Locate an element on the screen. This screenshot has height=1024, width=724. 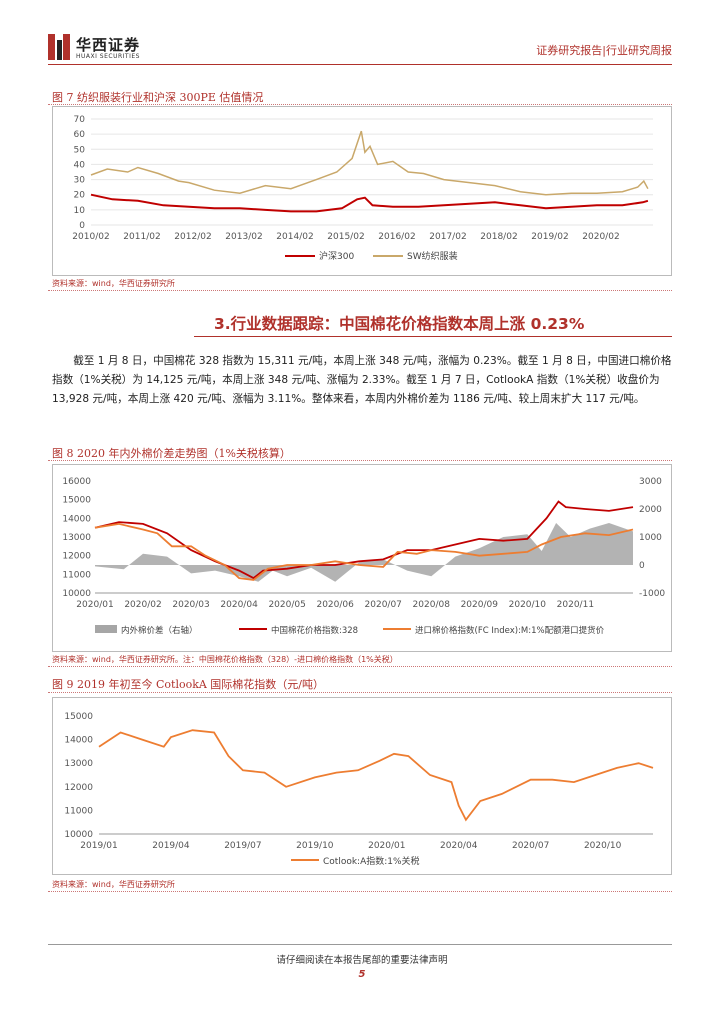
fig8-y-left-tick-label: 13000 is located at coordinates (76, 538).